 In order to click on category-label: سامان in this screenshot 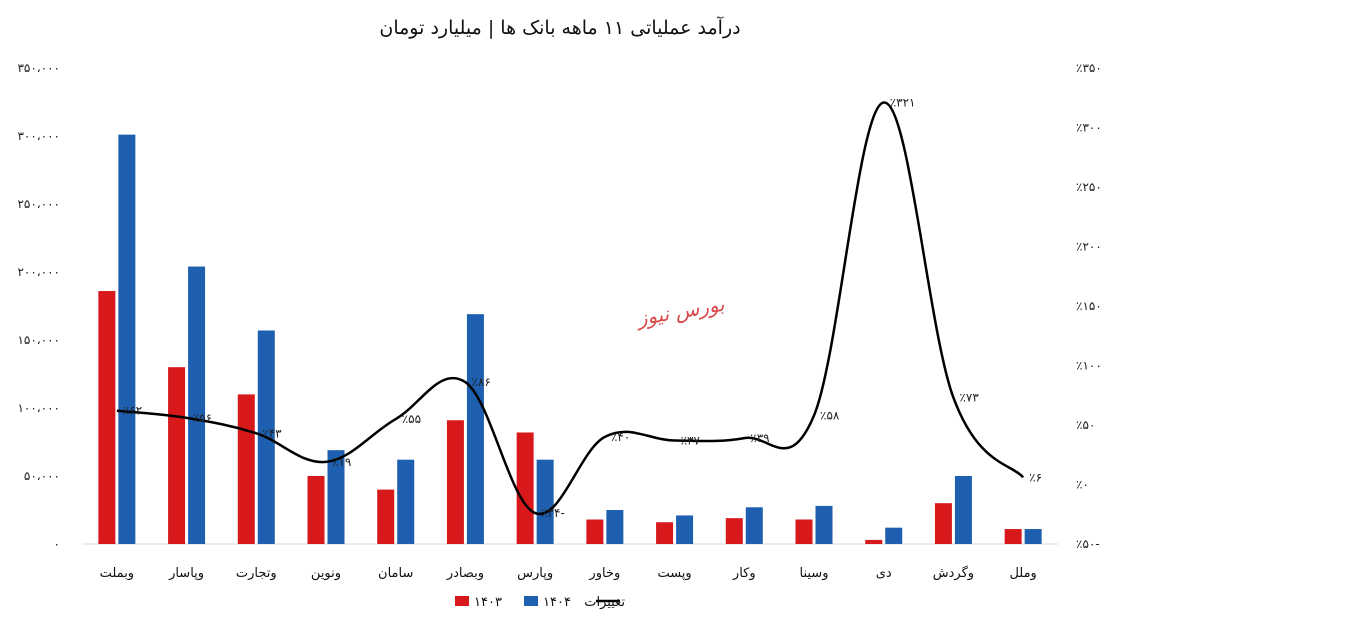, I will do `click(395, 573)`.